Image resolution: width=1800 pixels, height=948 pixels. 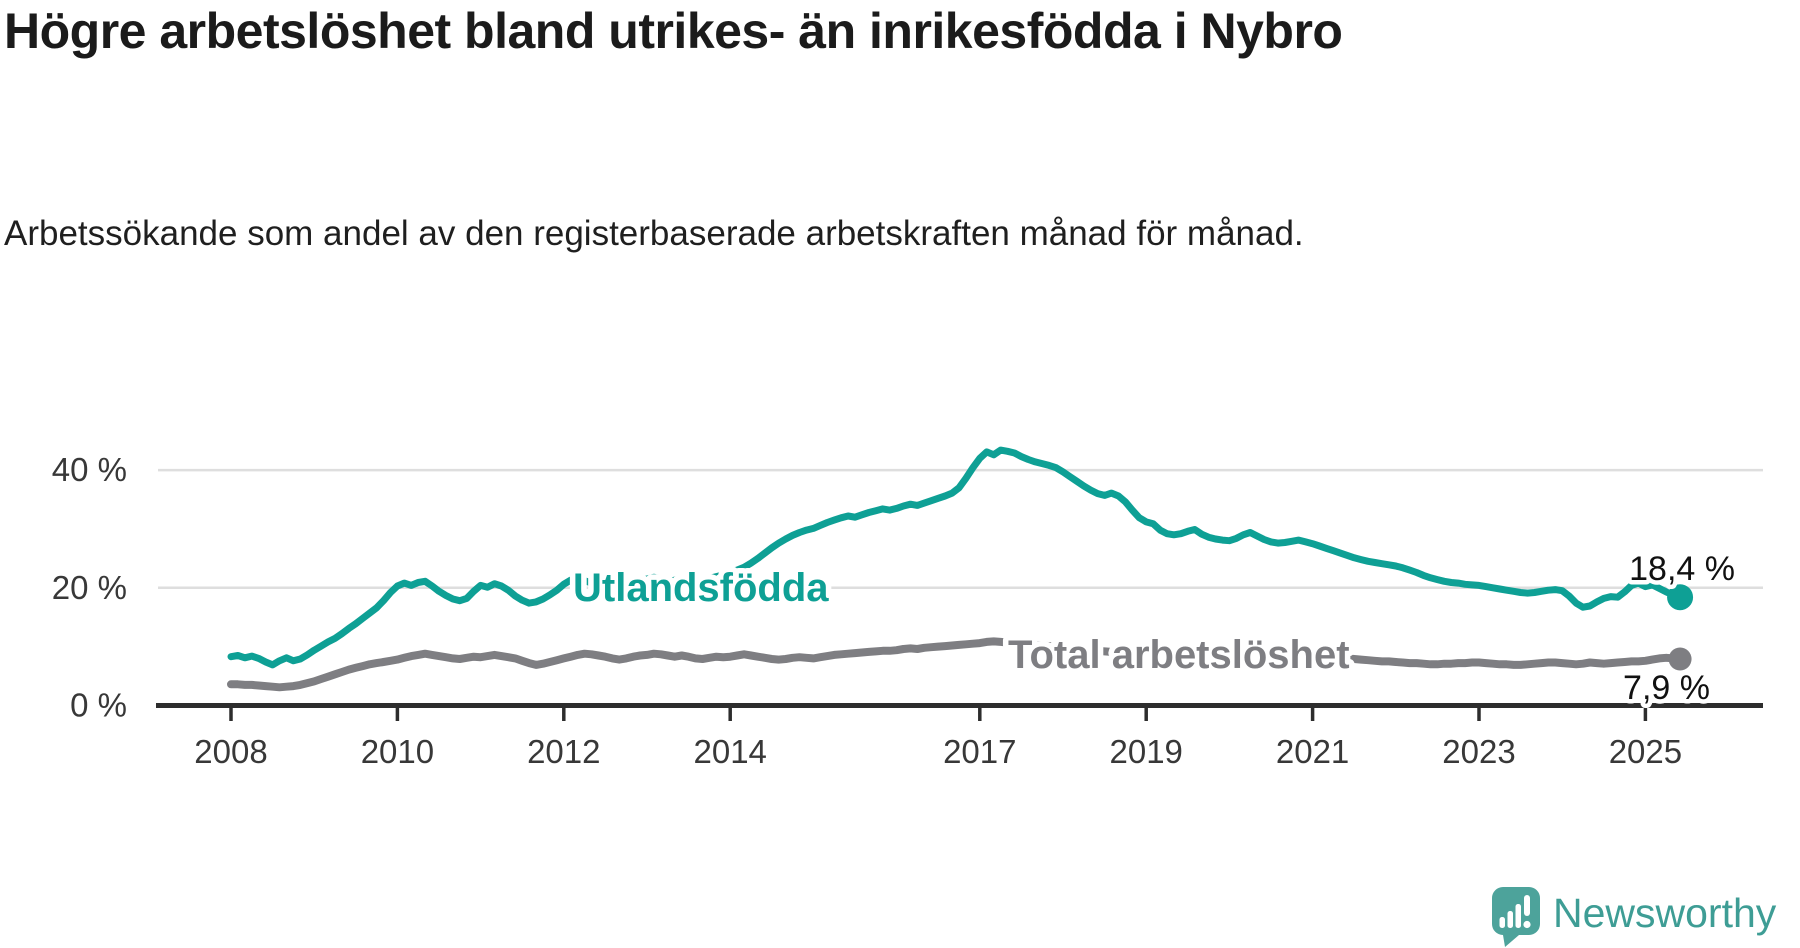 What do you see at coordinates (1510, 919) in the screenshot?
I see `logo-bar-medium-icon` at bounding box center [1510, 919].